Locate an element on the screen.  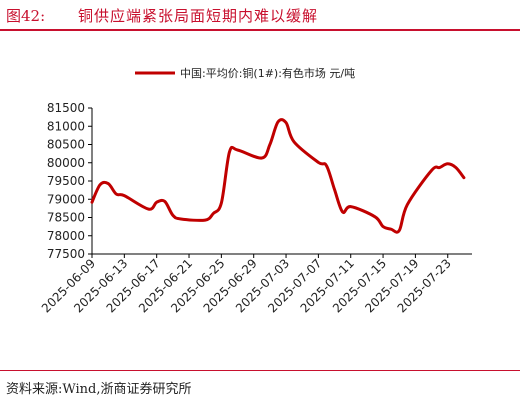
footer-rule is located at coordinates (260, 370).